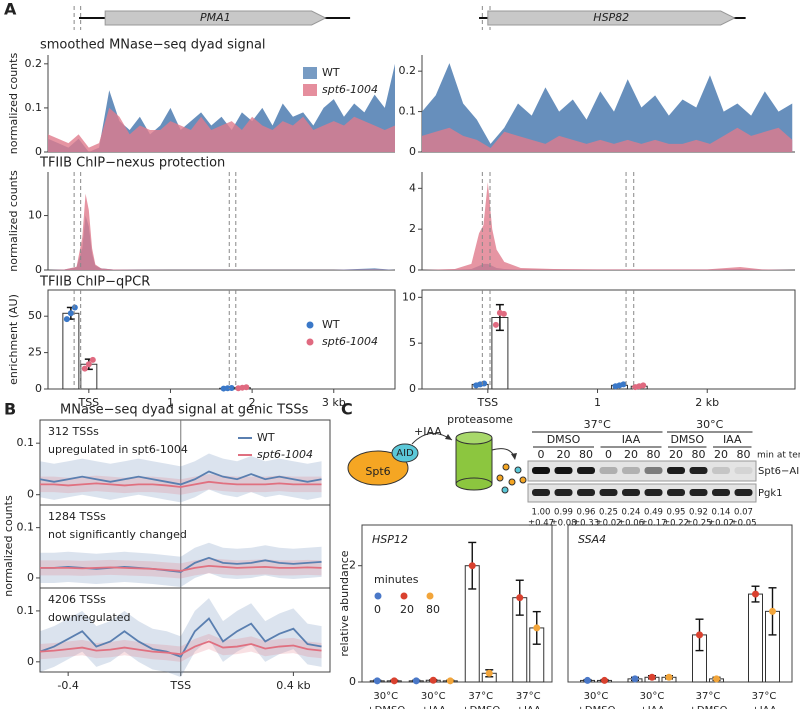 This screenshot has width=800, height=709. Describe the element at coordinates (503, 453) in the screenshot. I see `arrow` at that location.